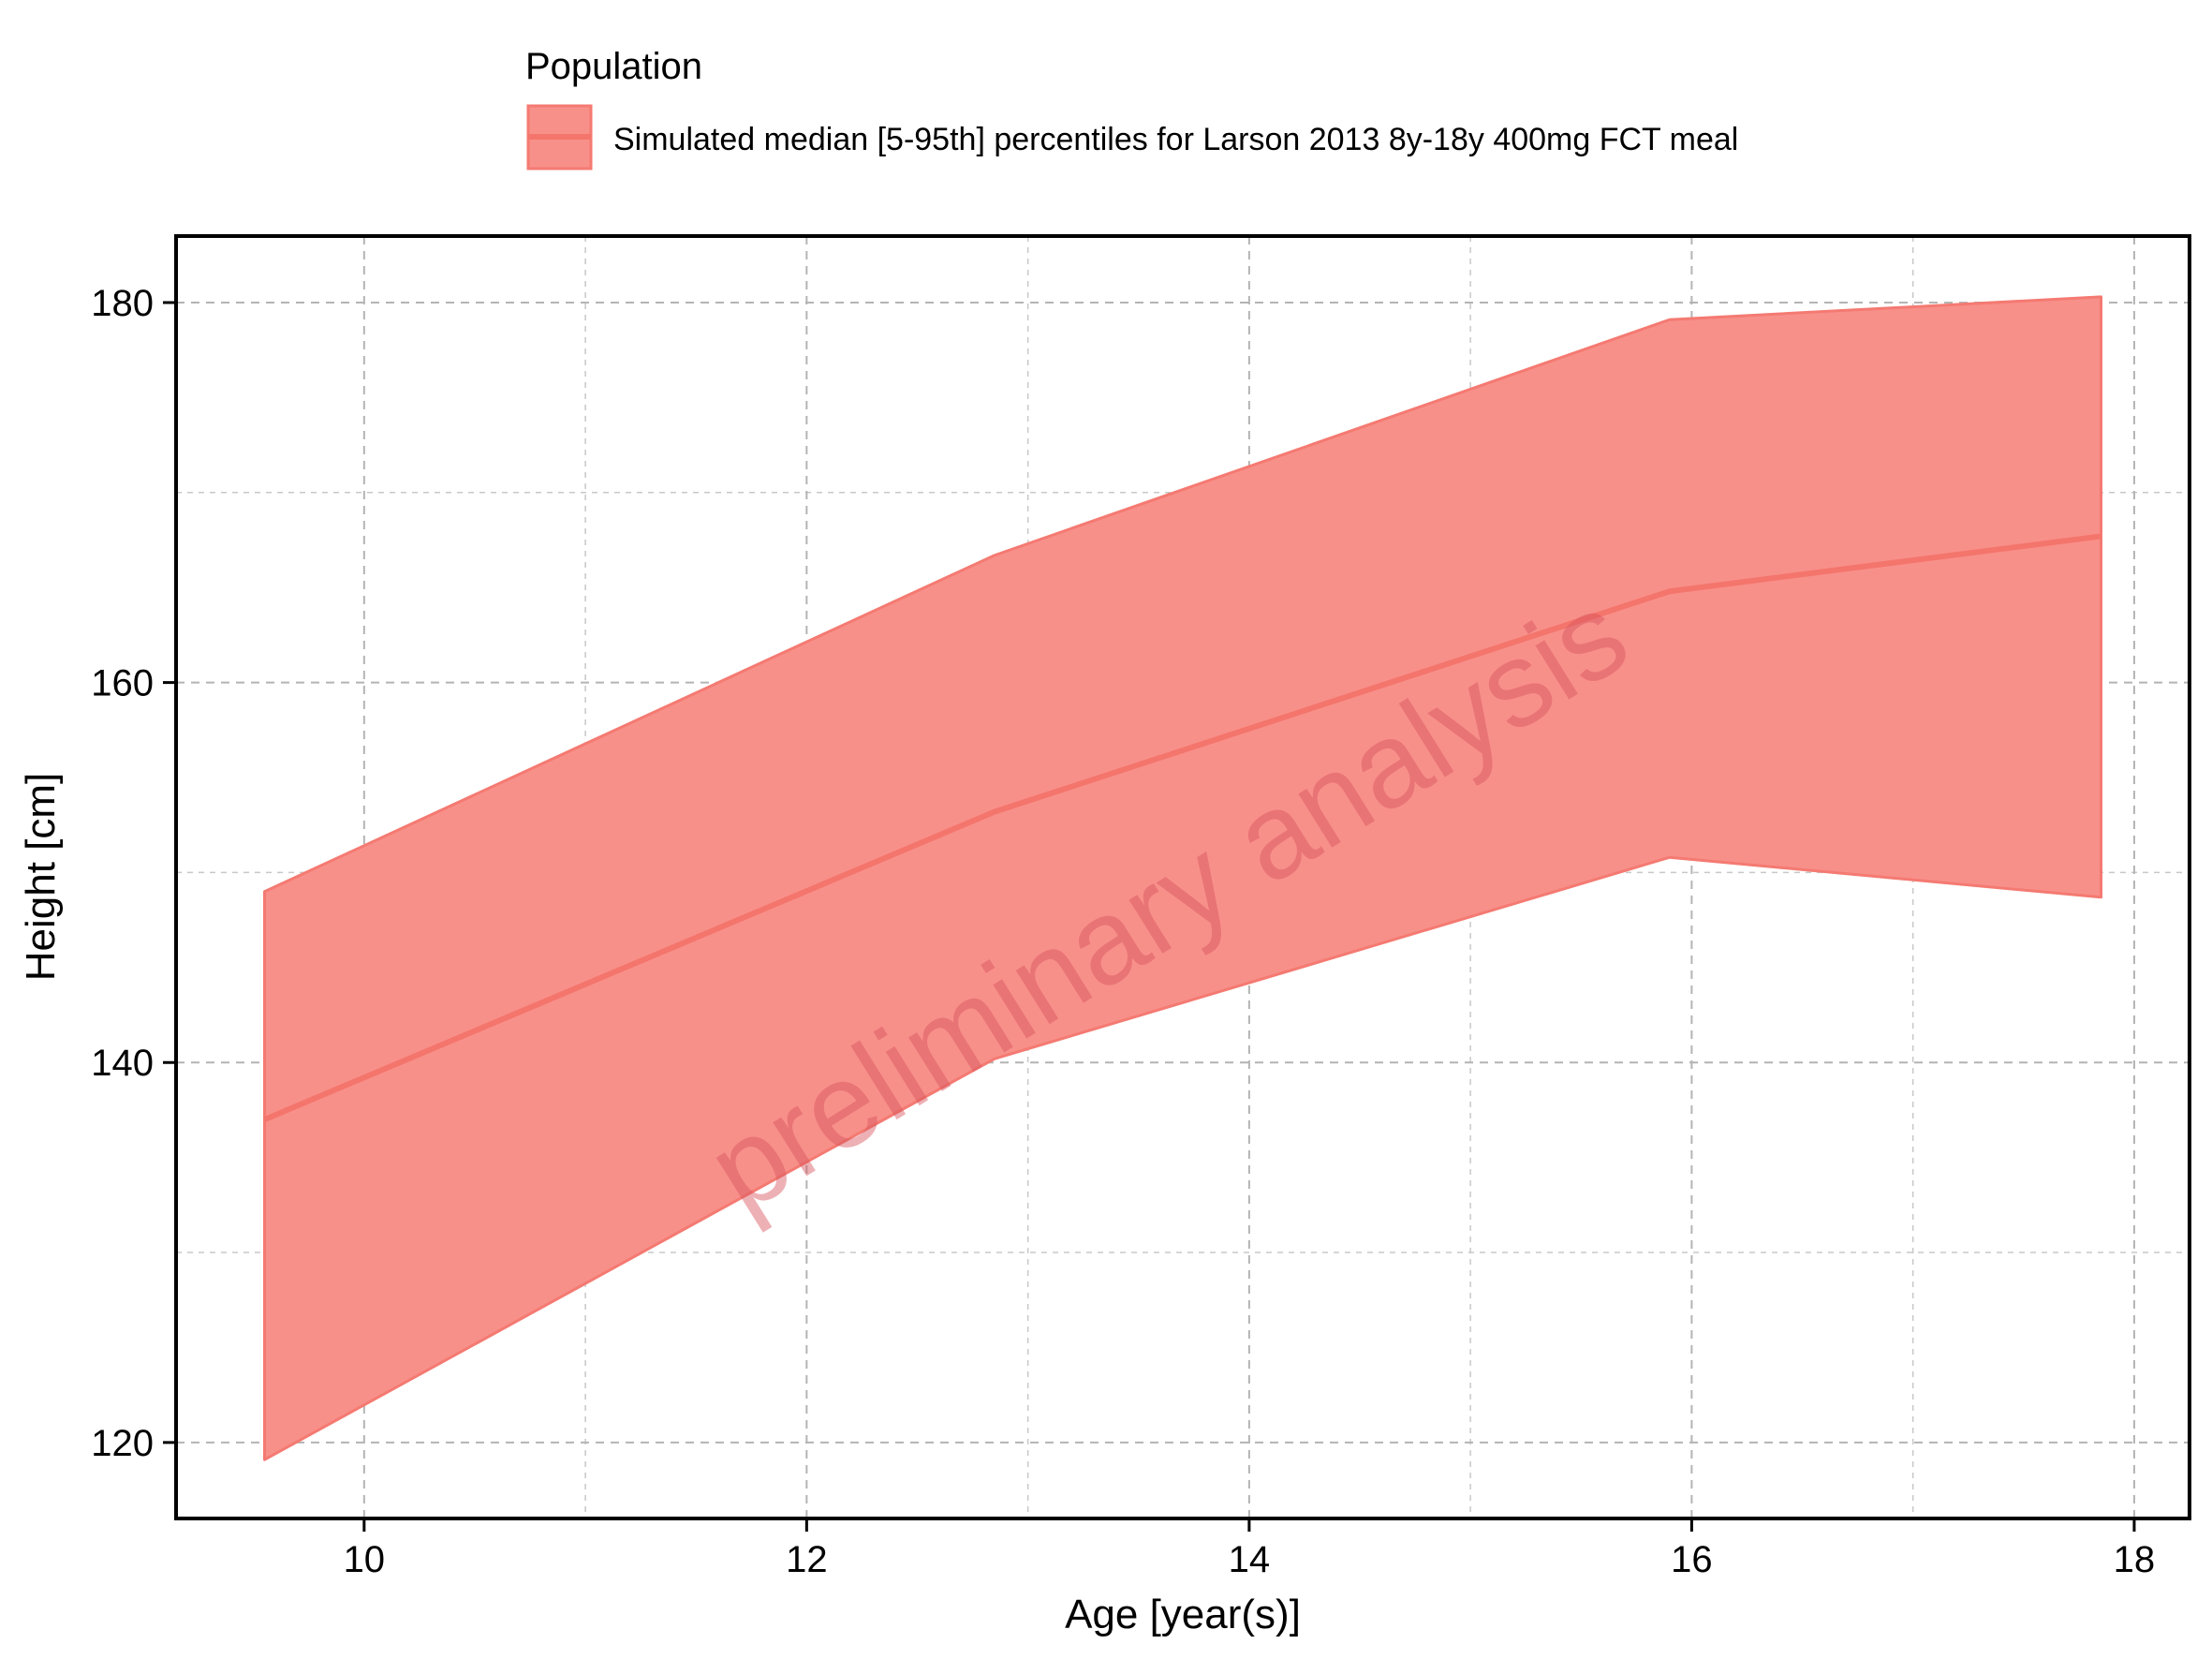  What do you see at coordinates (122, 684) in the screenshot?
I see `y-tick-label: 160` at bounding box center [122, 684].